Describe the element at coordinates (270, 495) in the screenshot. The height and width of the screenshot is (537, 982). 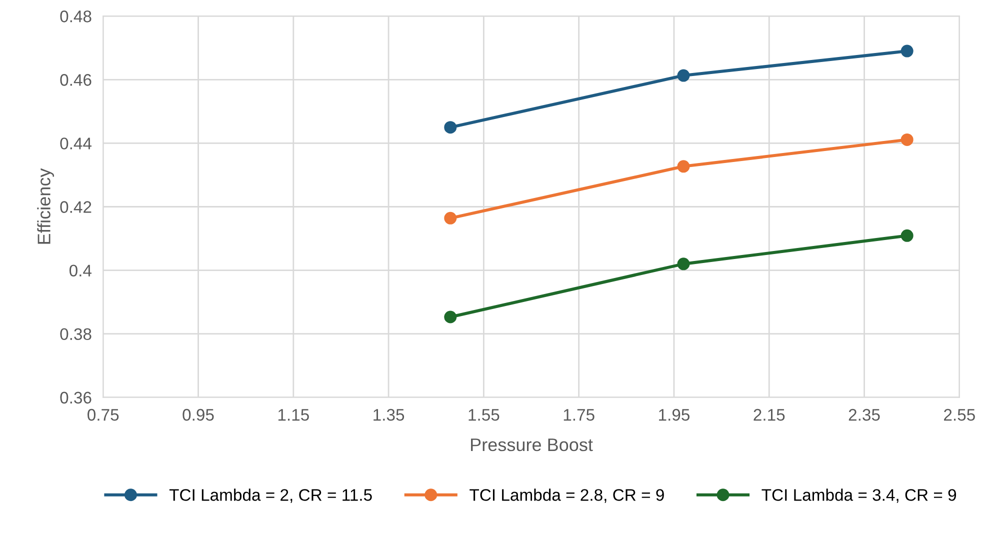
I see `legend-label: TCI Lambda = 2, CR = 11.5` at that location.